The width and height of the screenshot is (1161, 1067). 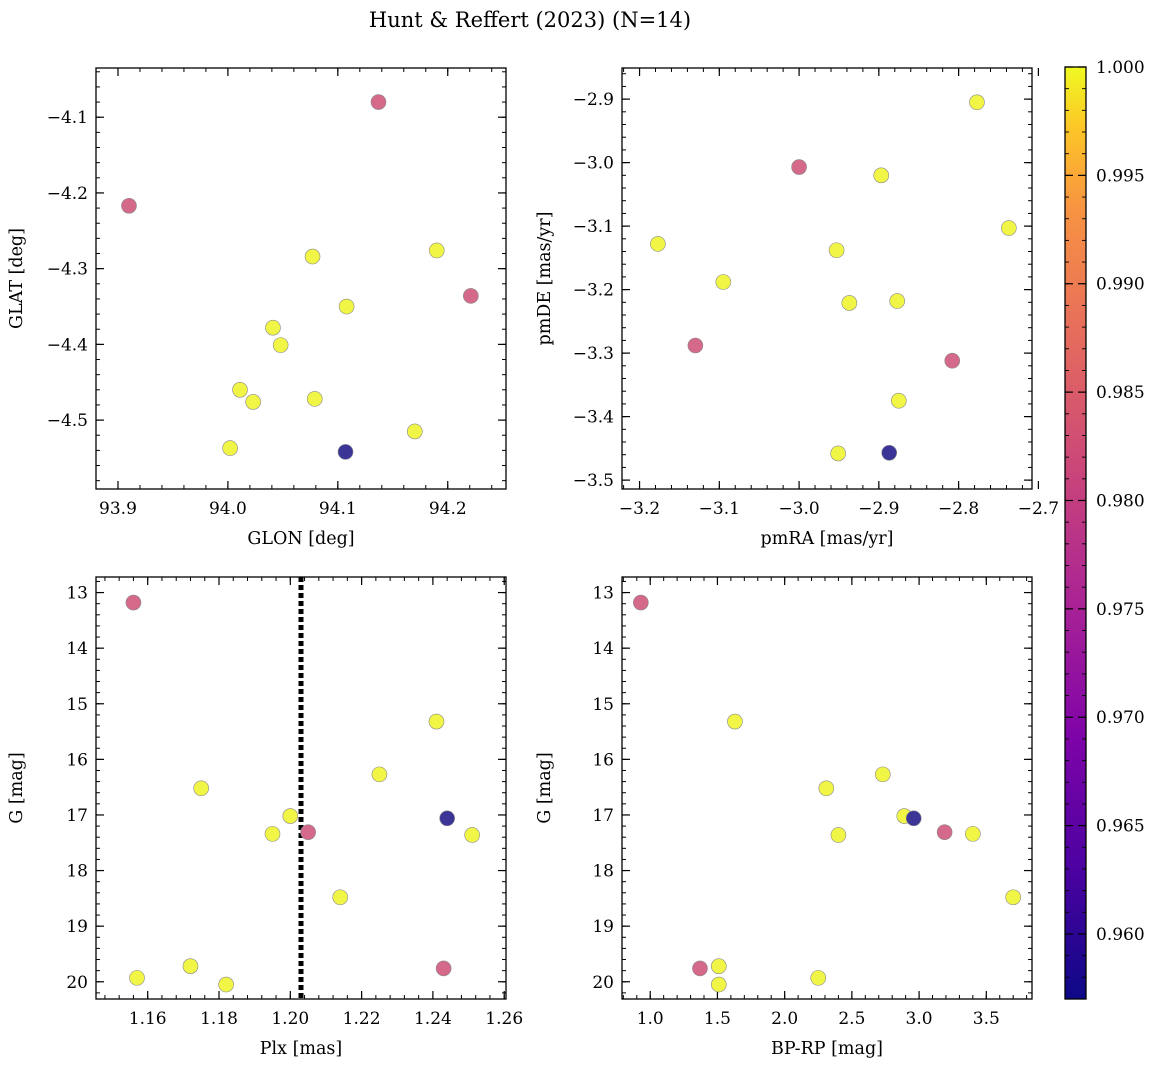 What do you see at coordinates (639, 509) in the screenshot?
I see `x-tick-label: −3.2` at bounding box center [639, 509].